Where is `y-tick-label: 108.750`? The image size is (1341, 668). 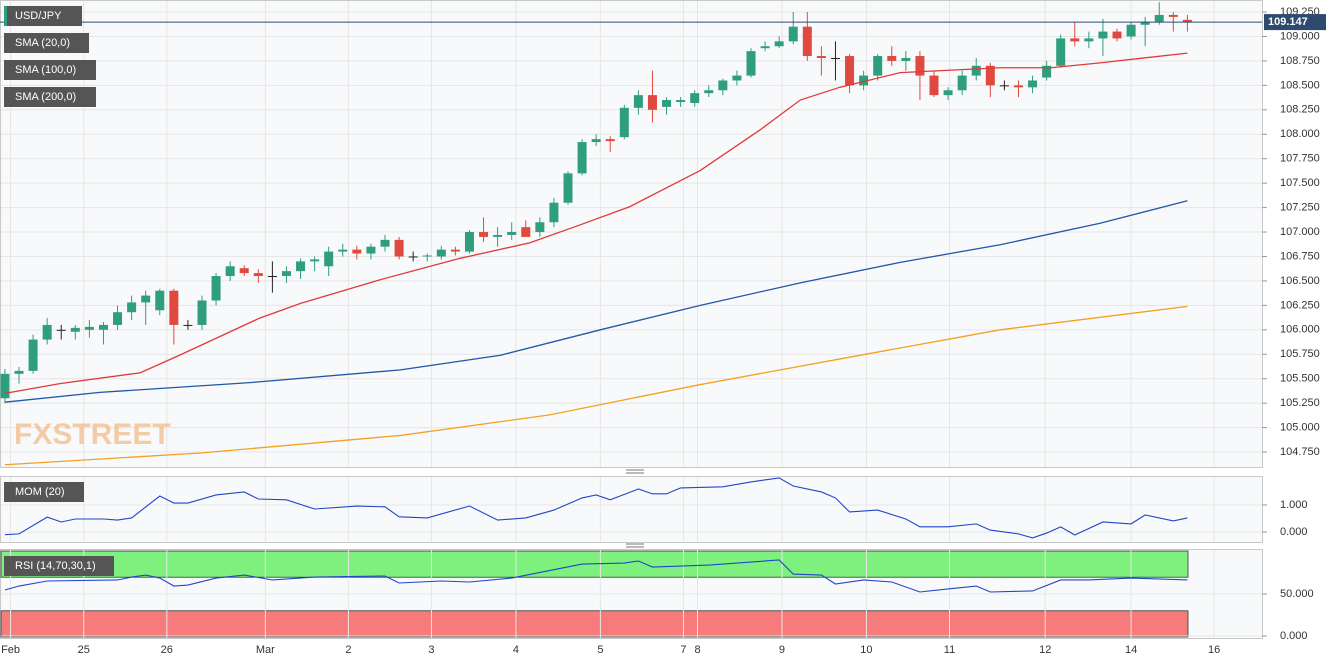 y-tick-label: 108.750 is located at coordinates (1300, 61).